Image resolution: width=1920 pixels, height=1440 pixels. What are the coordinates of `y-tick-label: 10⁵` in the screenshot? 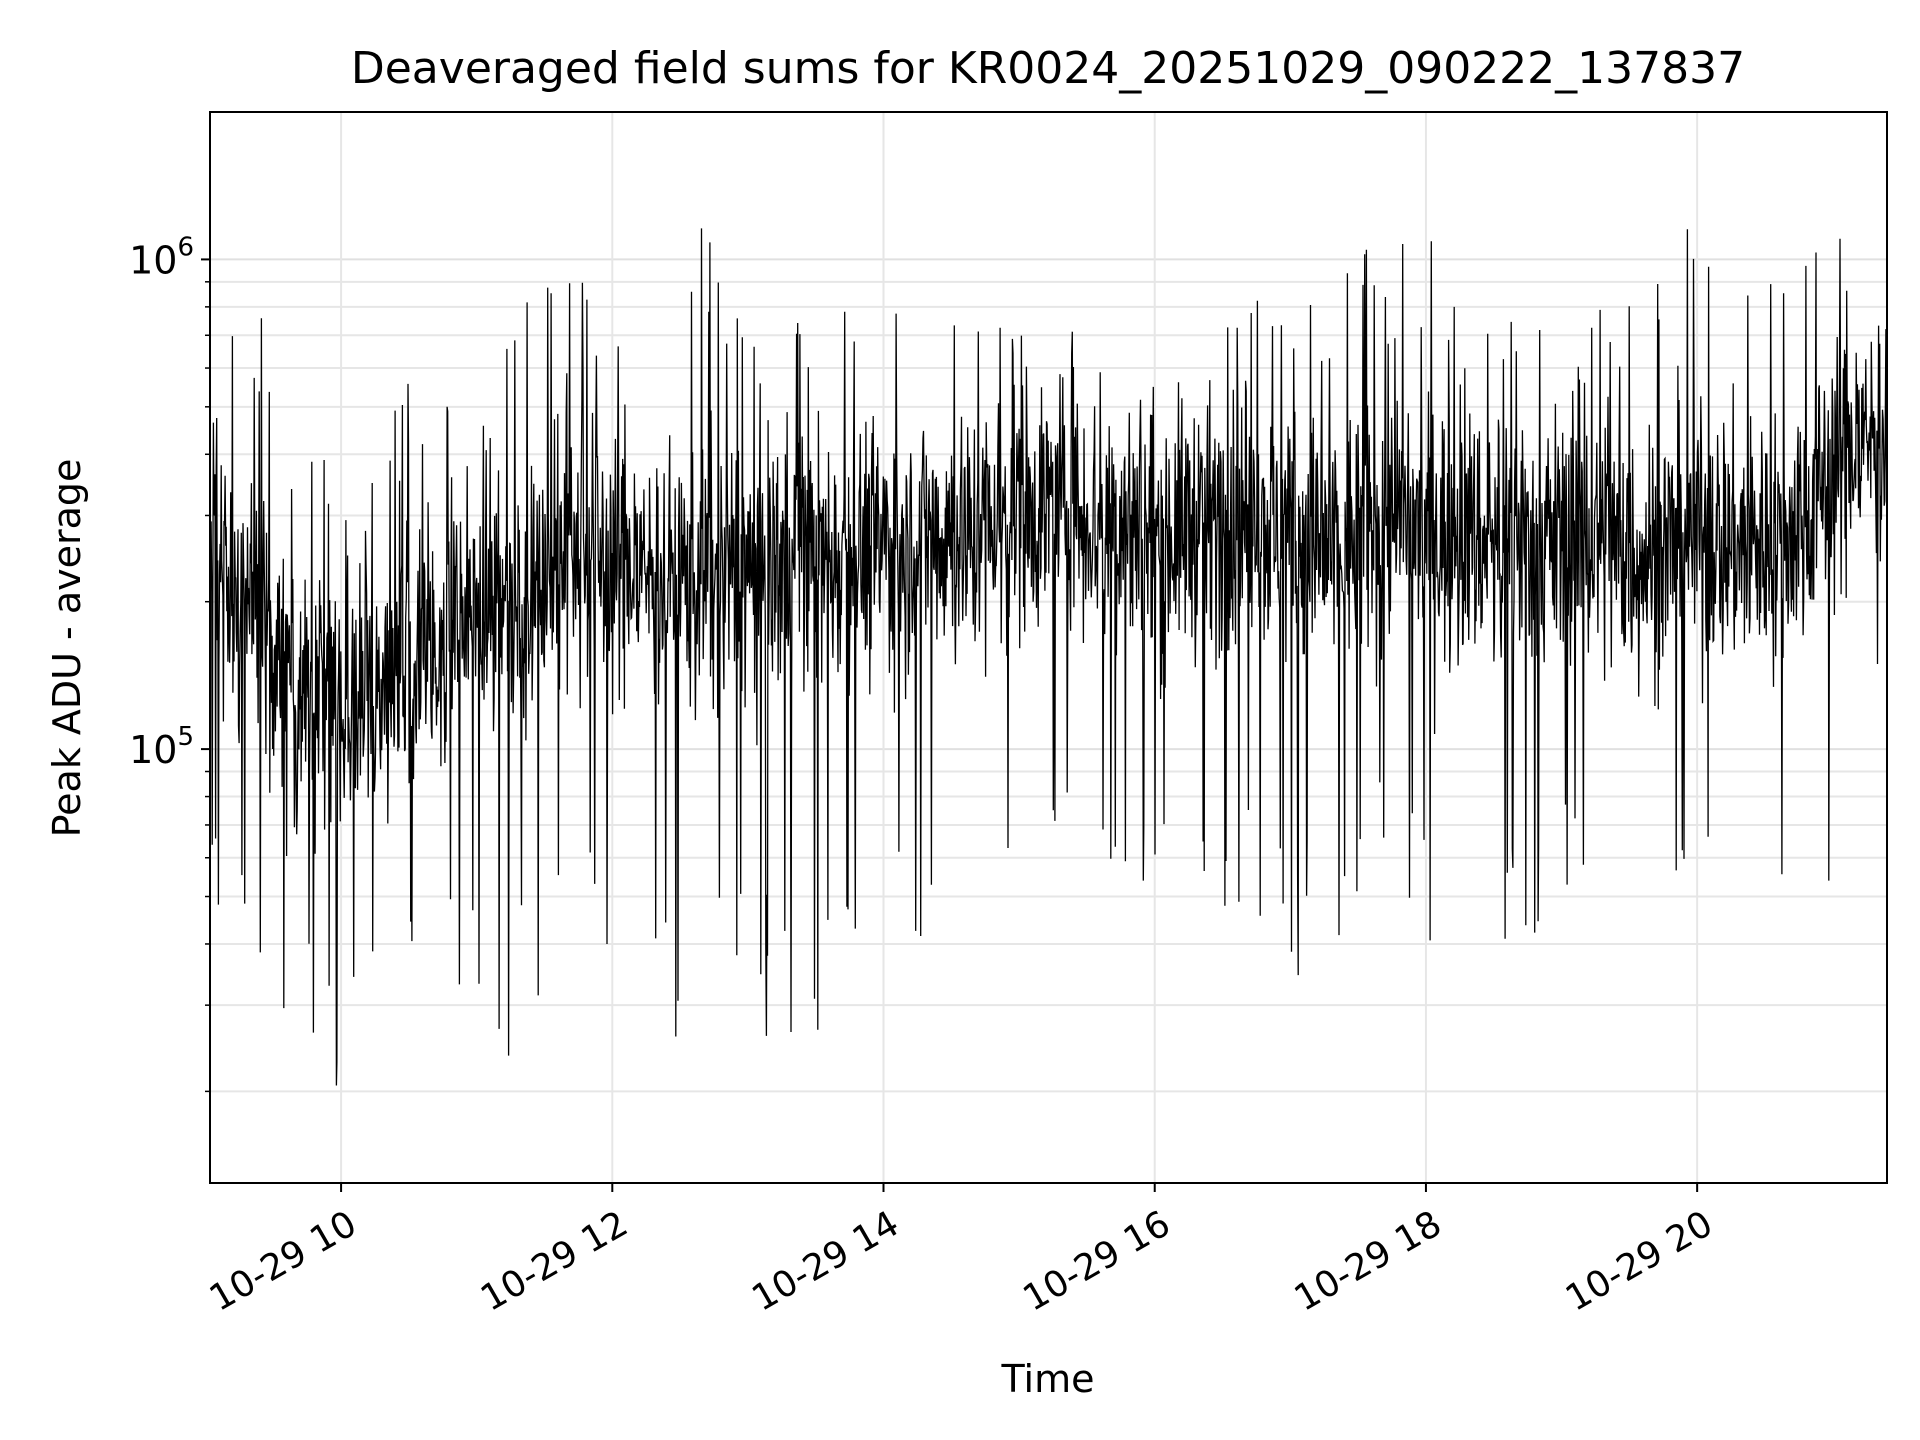 It's located at (161, 747).